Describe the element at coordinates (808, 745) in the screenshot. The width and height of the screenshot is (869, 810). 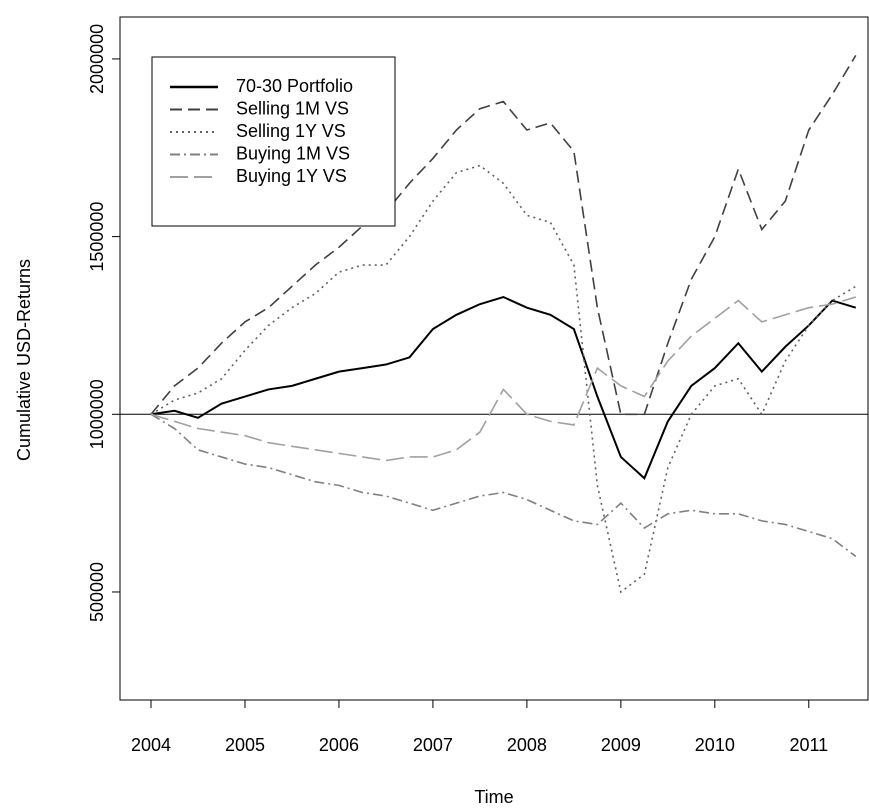
I see `x-tick-label: 2011` at that location.